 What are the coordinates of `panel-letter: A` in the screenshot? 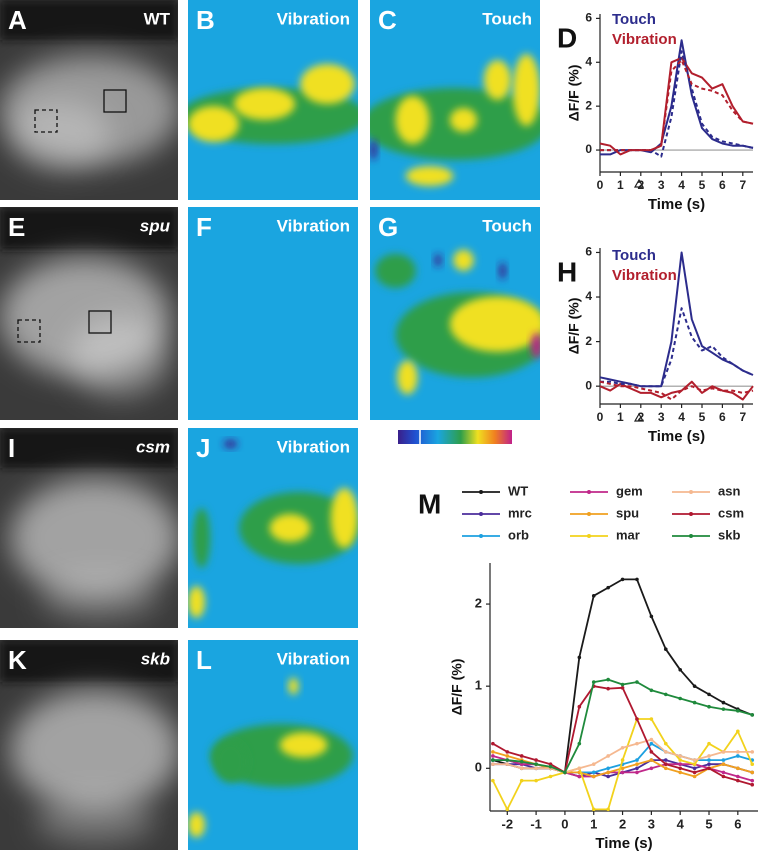 It's located at (17, 20).